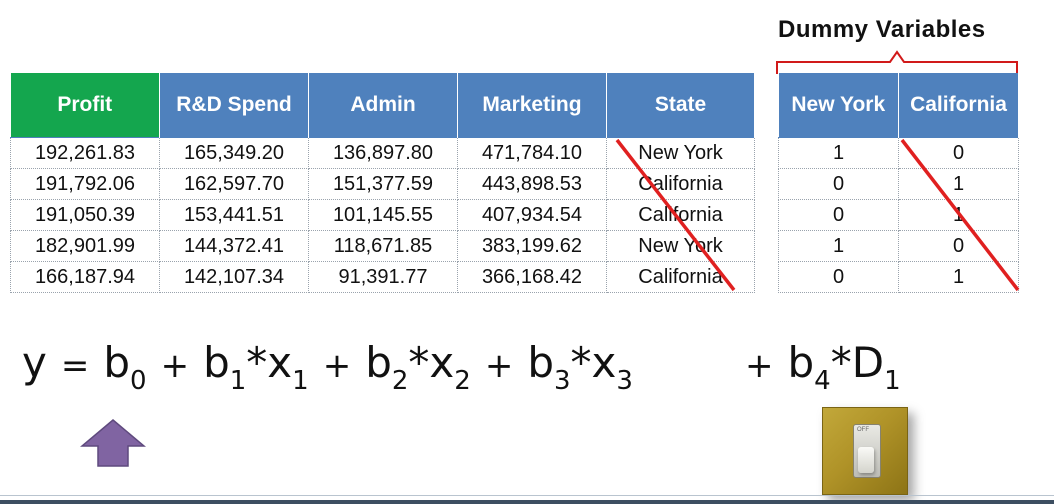  I want to click on eq-b2x2: b2*x2, so click(418, 367).